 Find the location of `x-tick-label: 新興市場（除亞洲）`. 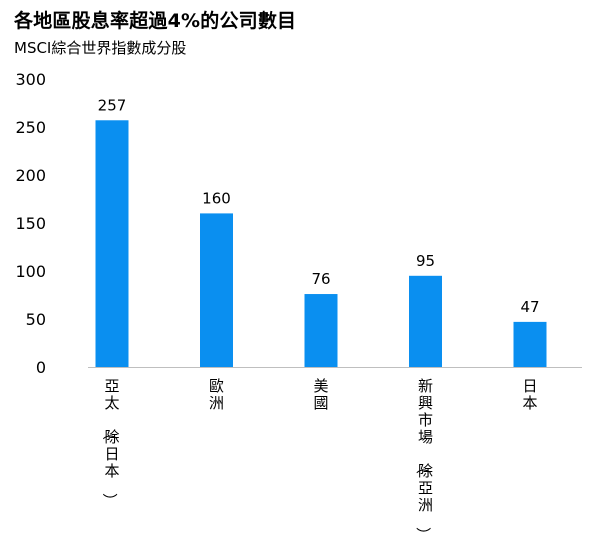

x-tick-label: 新興市場（除亞洲） is located at coordinates (423, 459).